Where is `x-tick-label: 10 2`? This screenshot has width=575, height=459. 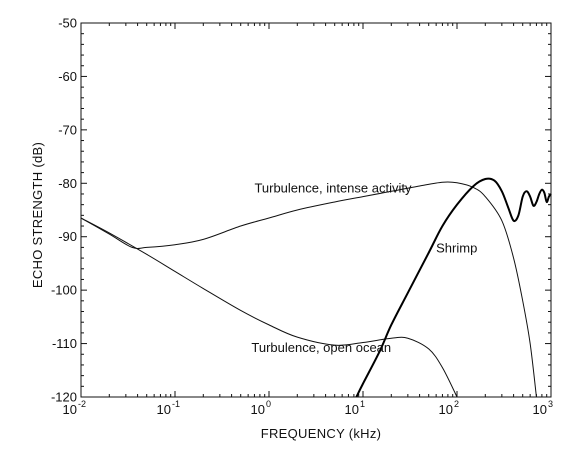
x-tick-label: 10 2 is located at coordinates (449, 408).